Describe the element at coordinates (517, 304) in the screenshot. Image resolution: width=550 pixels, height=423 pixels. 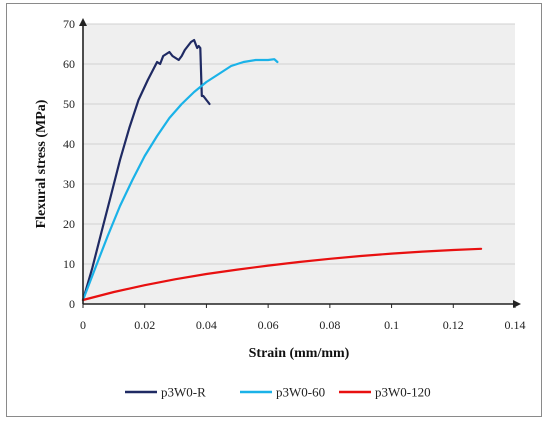
I see `x-axis-arrow` at that location.